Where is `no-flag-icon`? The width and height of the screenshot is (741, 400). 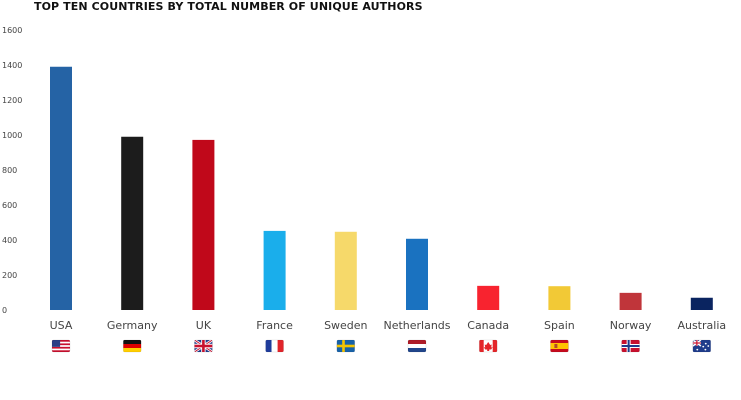 no-flag-icon is located at coordinates (630, 346).